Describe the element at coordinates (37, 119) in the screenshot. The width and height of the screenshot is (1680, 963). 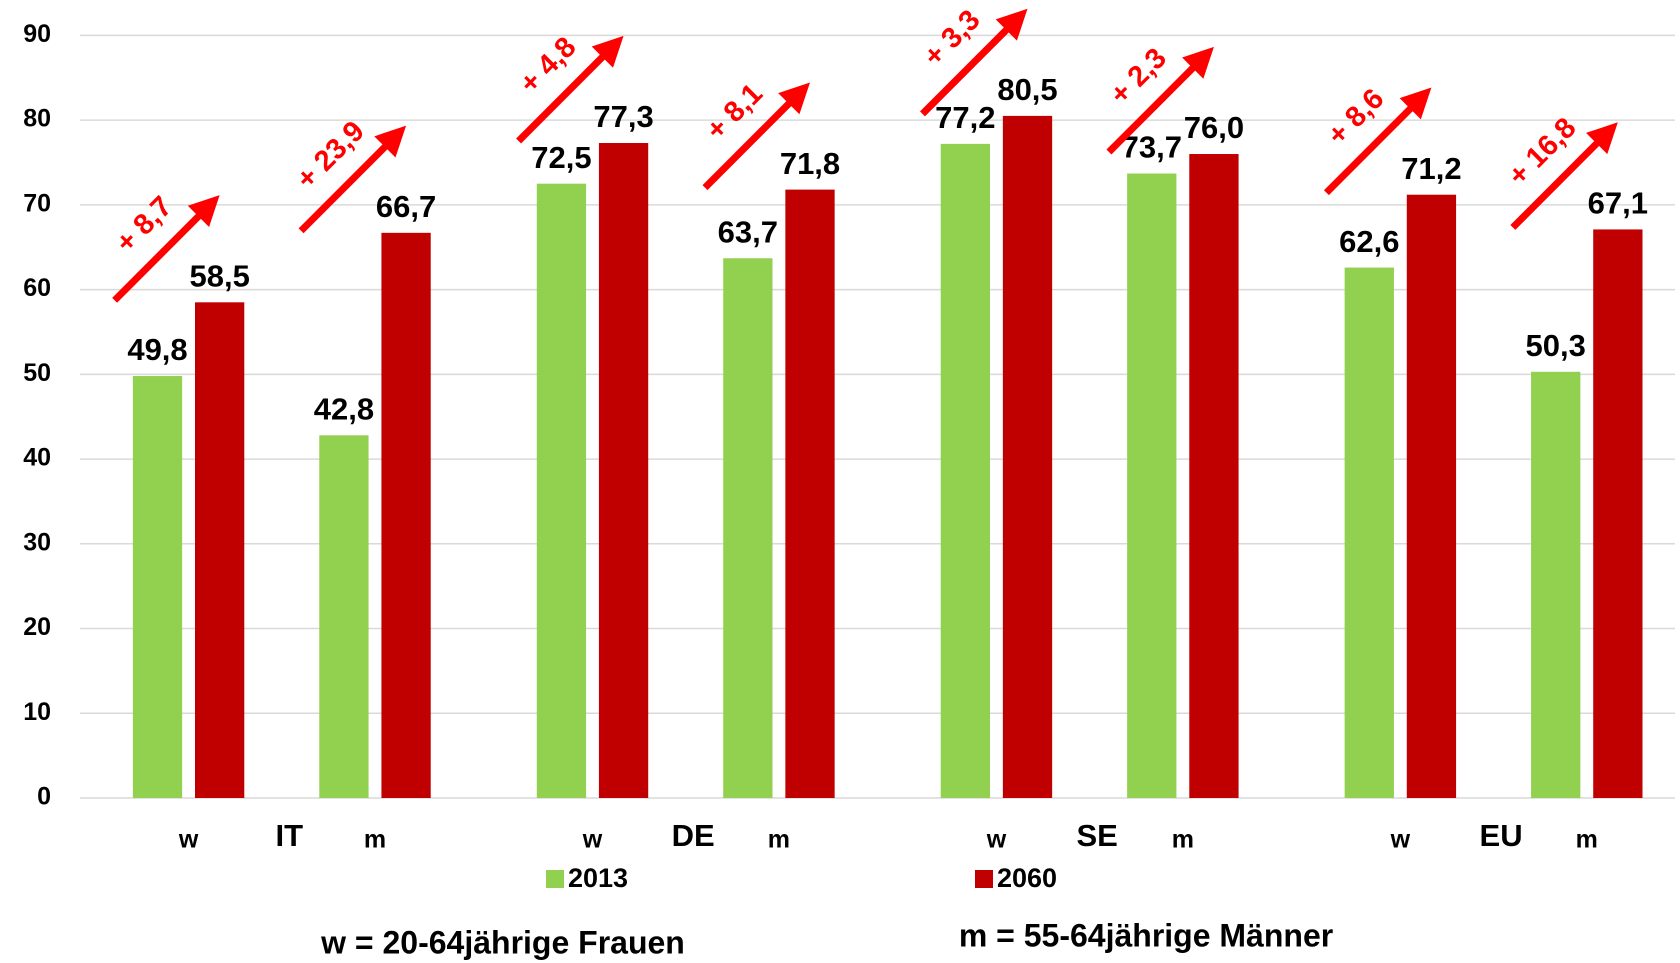
I see `y-tick-label: 80` at that location.